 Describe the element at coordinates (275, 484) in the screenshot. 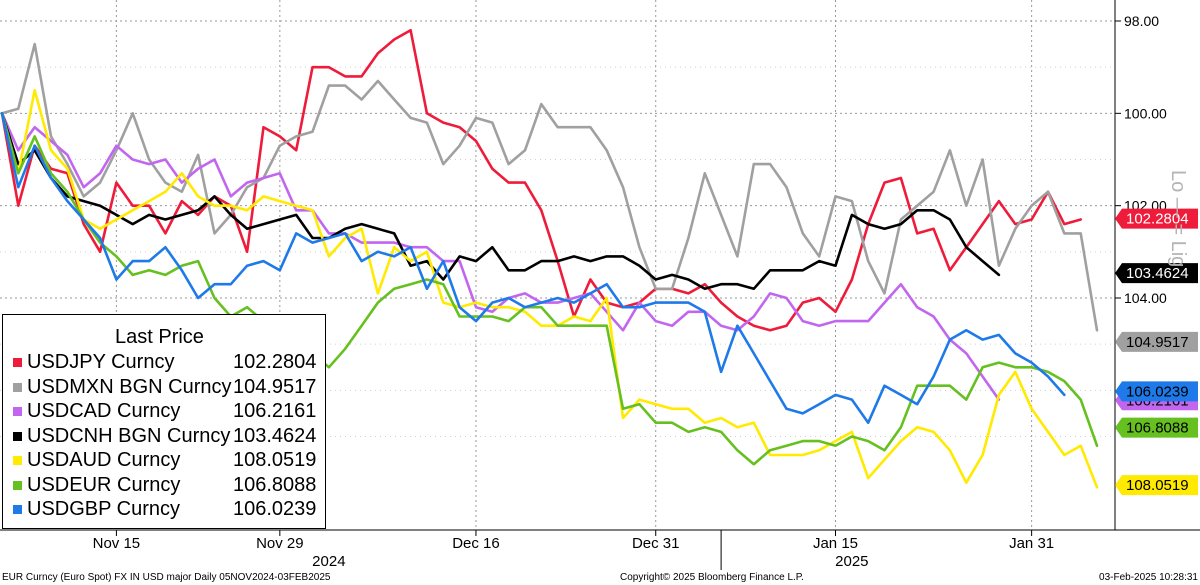

I see `legend-series-value: 106.8088` at that location.